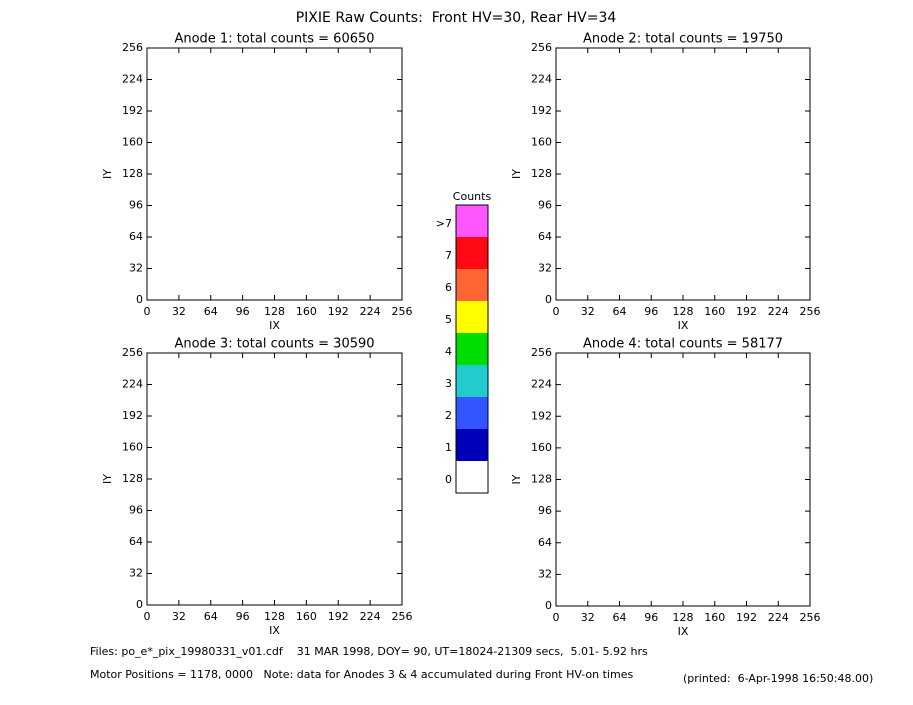 The width and height of the screenshot is (913, 705). What do you see at coordinates (448, 351) in the screenshot?
I see `colorbar-label: 4` at bounding box center [448, 351].